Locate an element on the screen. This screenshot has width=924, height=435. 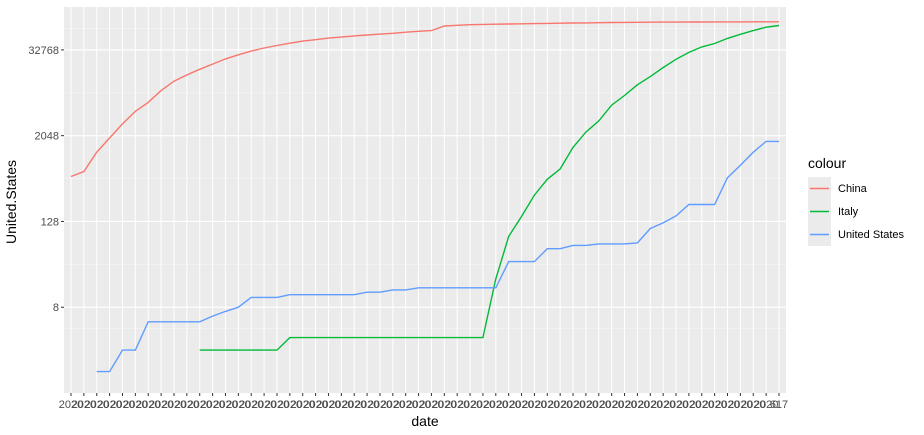
y-axis-title: United.States is located at coordinates (11, 202).